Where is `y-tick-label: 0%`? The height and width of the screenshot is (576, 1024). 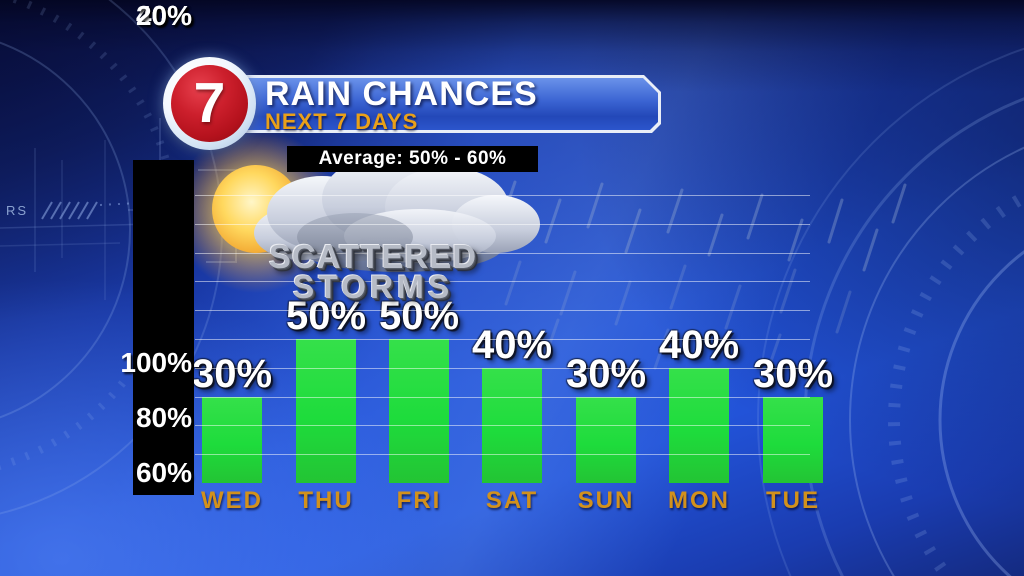
y-tick-label: 0% is located at coordinates (171, 15).